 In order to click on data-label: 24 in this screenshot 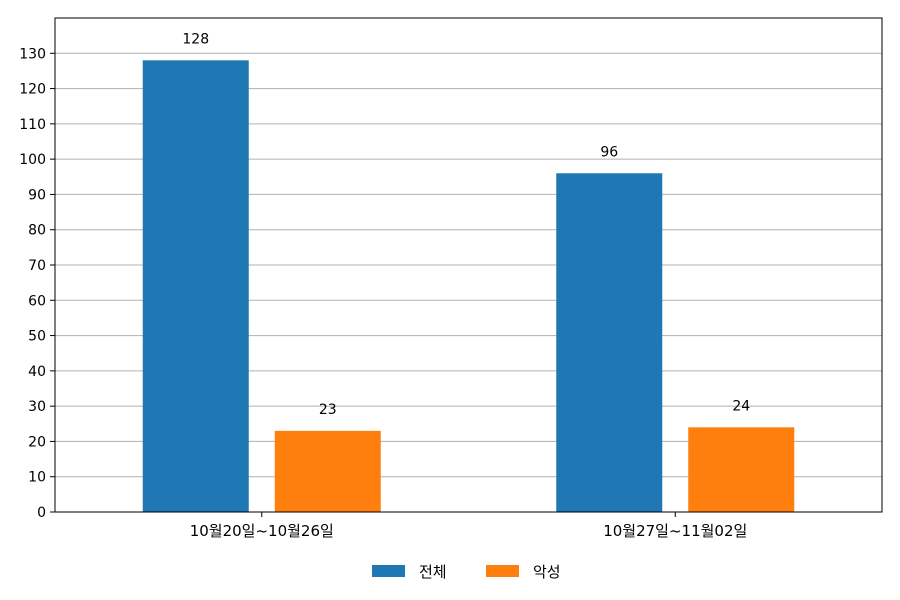, I will do `click(741, 406)`.